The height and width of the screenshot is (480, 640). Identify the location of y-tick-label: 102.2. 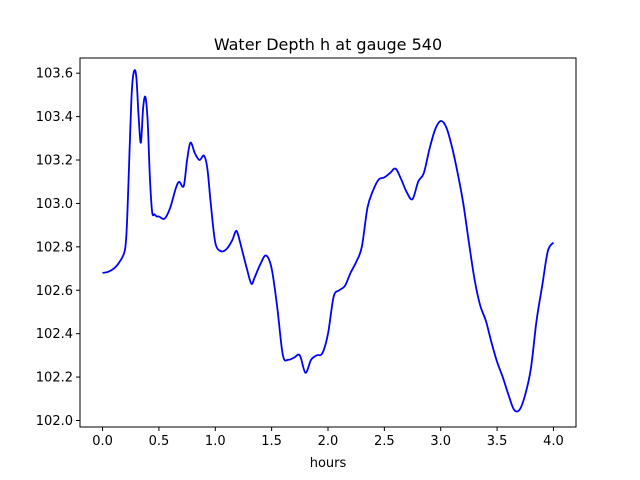
(54, 378).